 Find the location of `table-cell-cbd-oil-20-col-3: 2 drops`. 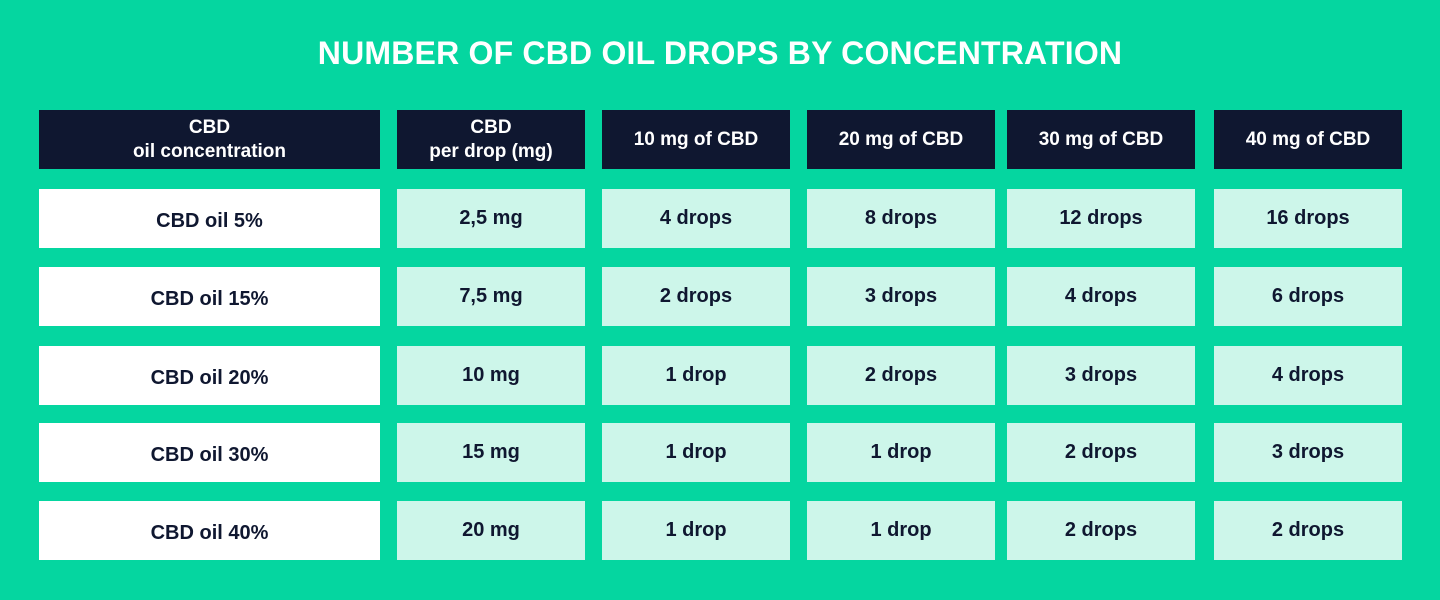

table-cell-cbd-oil-20-col-3: 2 drops is located at coordinates (901, 375).